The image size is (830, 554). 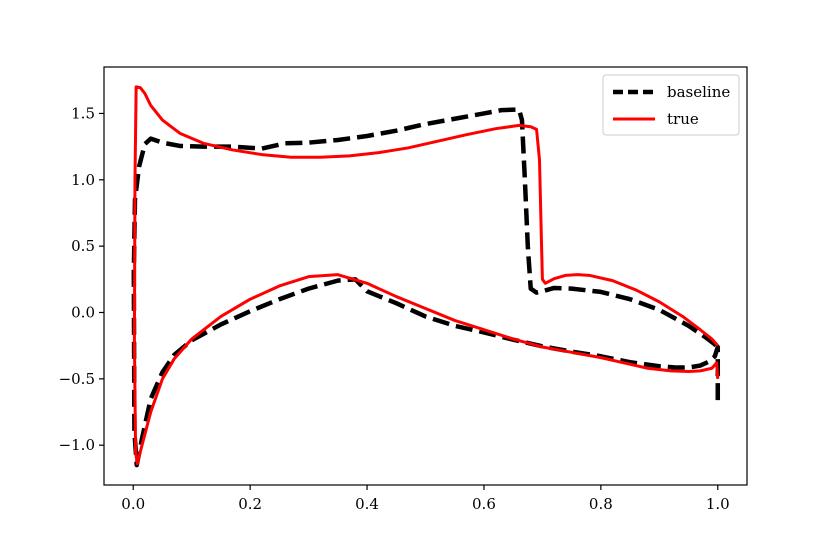 I want to click on y-tick-label: 0.5, so click(x=83, y=246).